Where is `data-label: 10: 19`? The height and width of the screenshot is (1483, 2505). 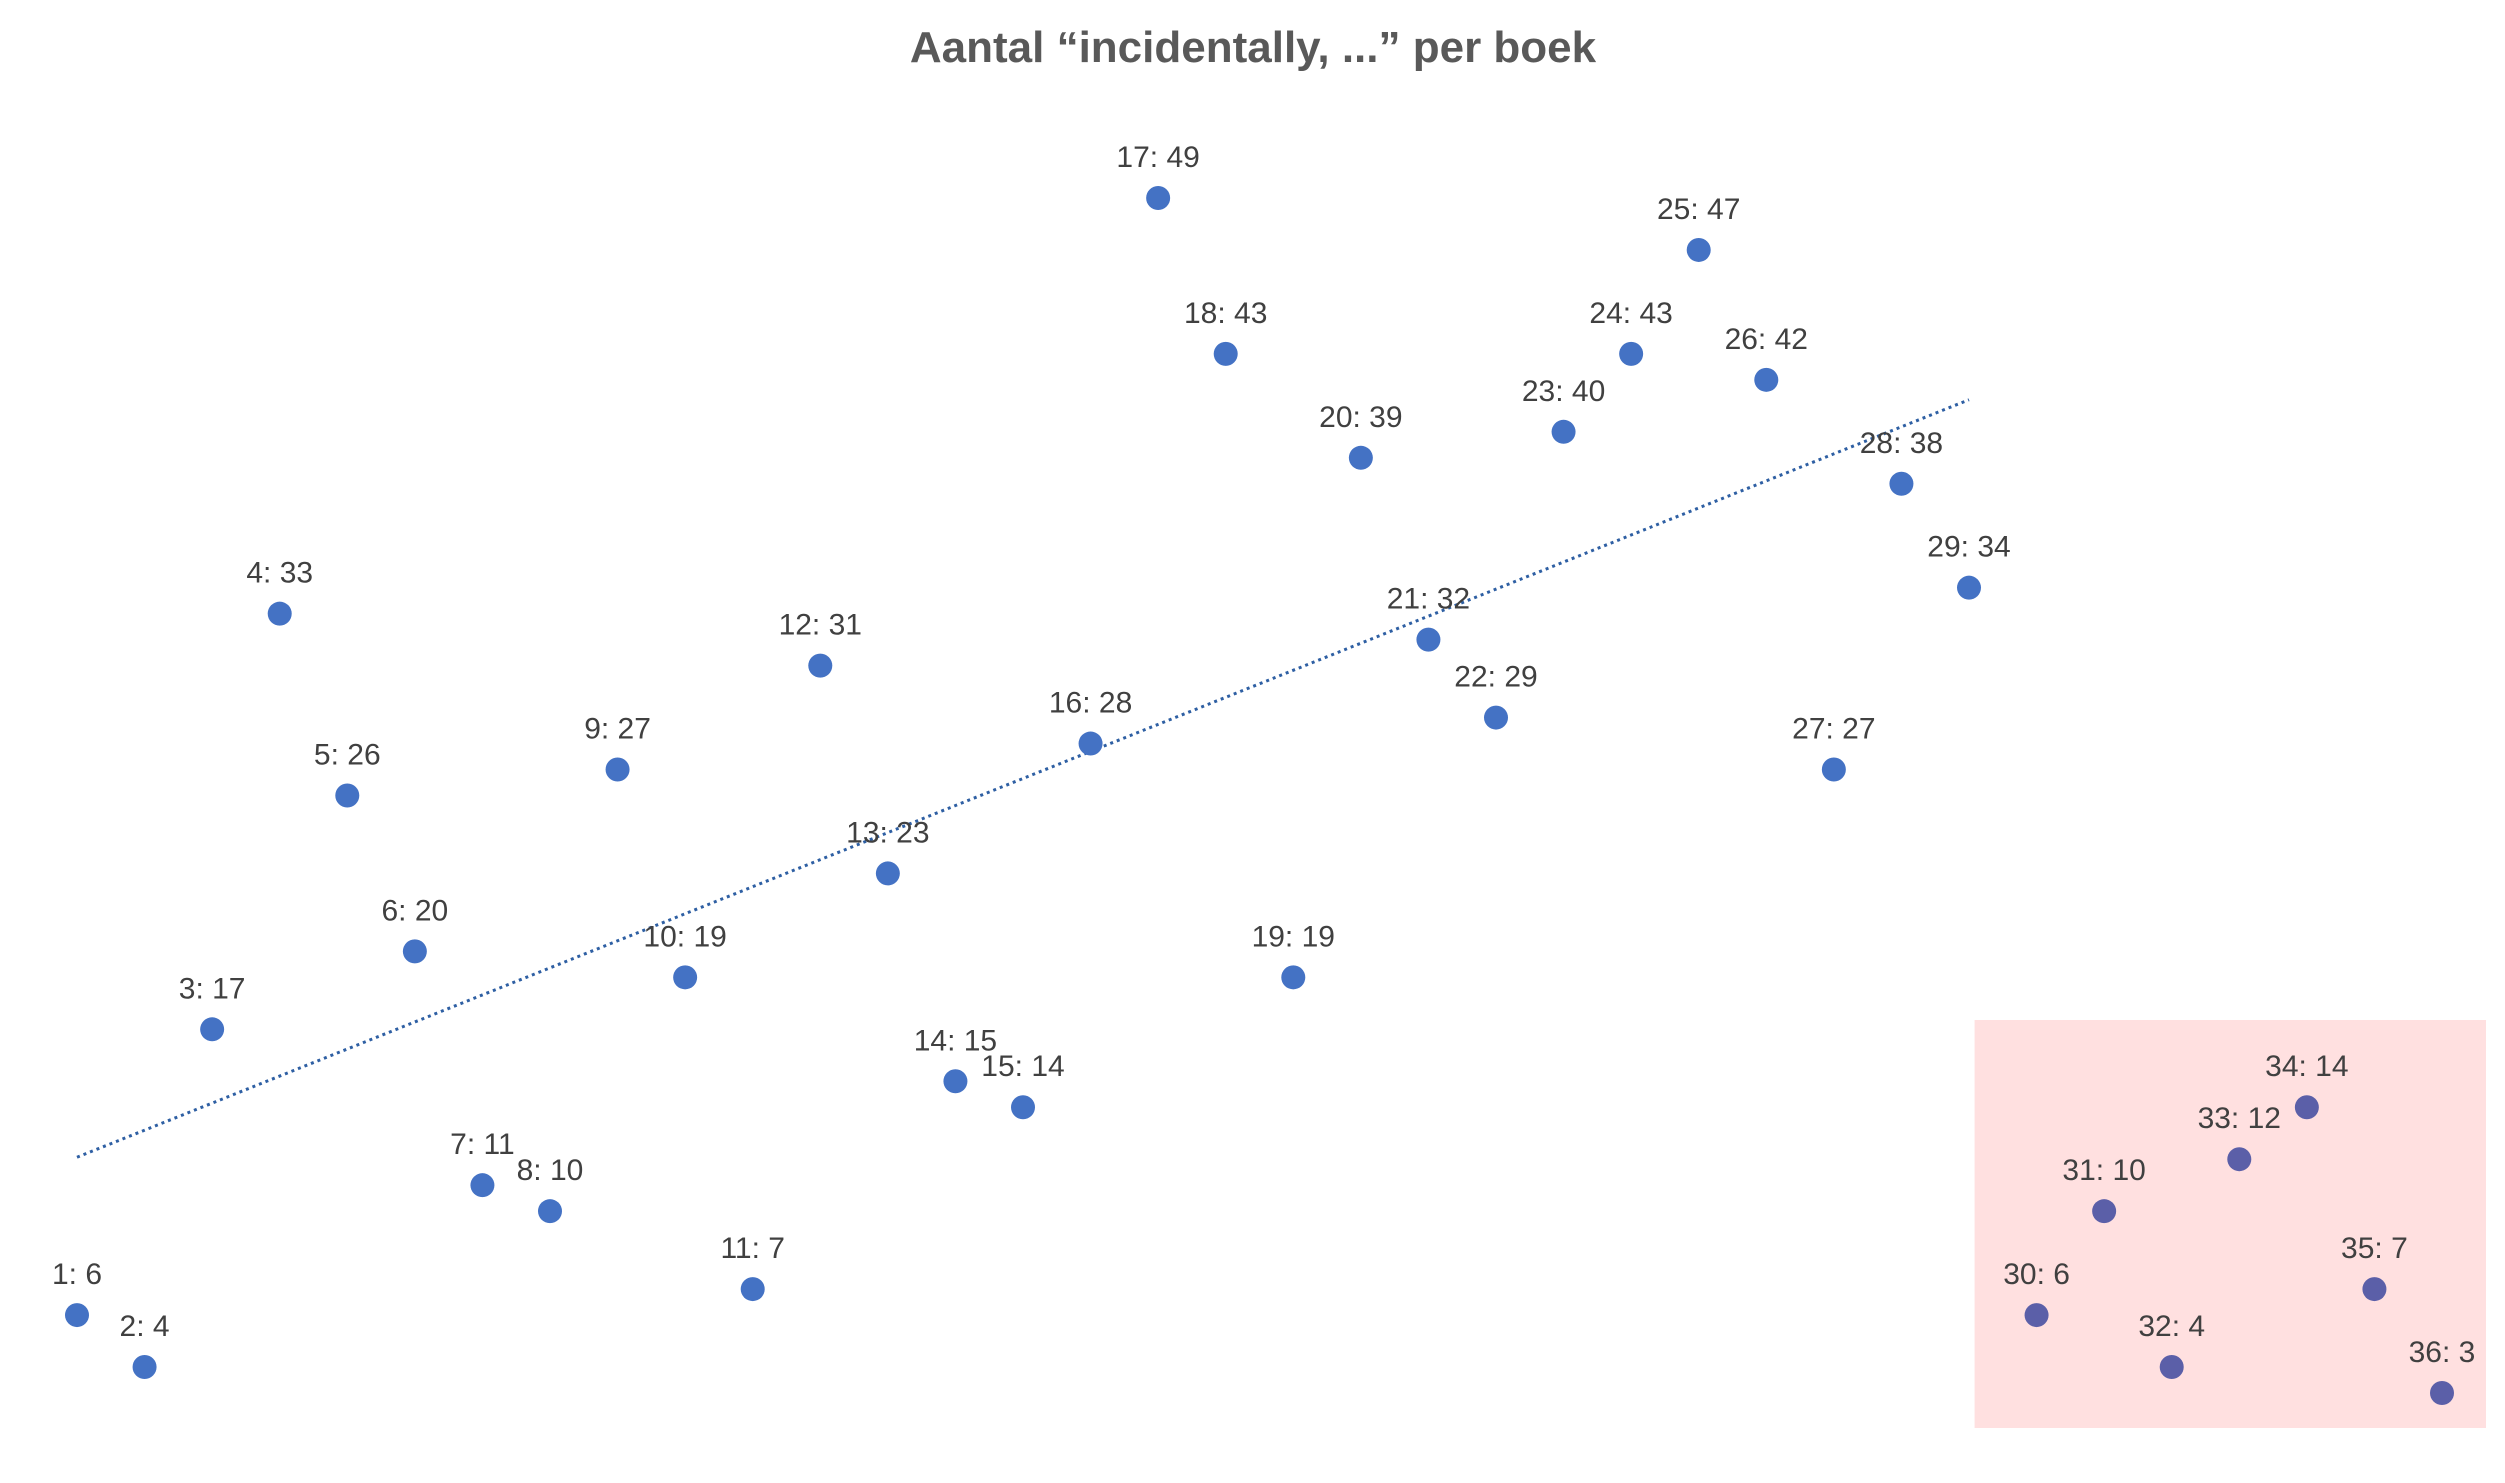
data-label: 10: 19 is located at coordinates (684, 936).